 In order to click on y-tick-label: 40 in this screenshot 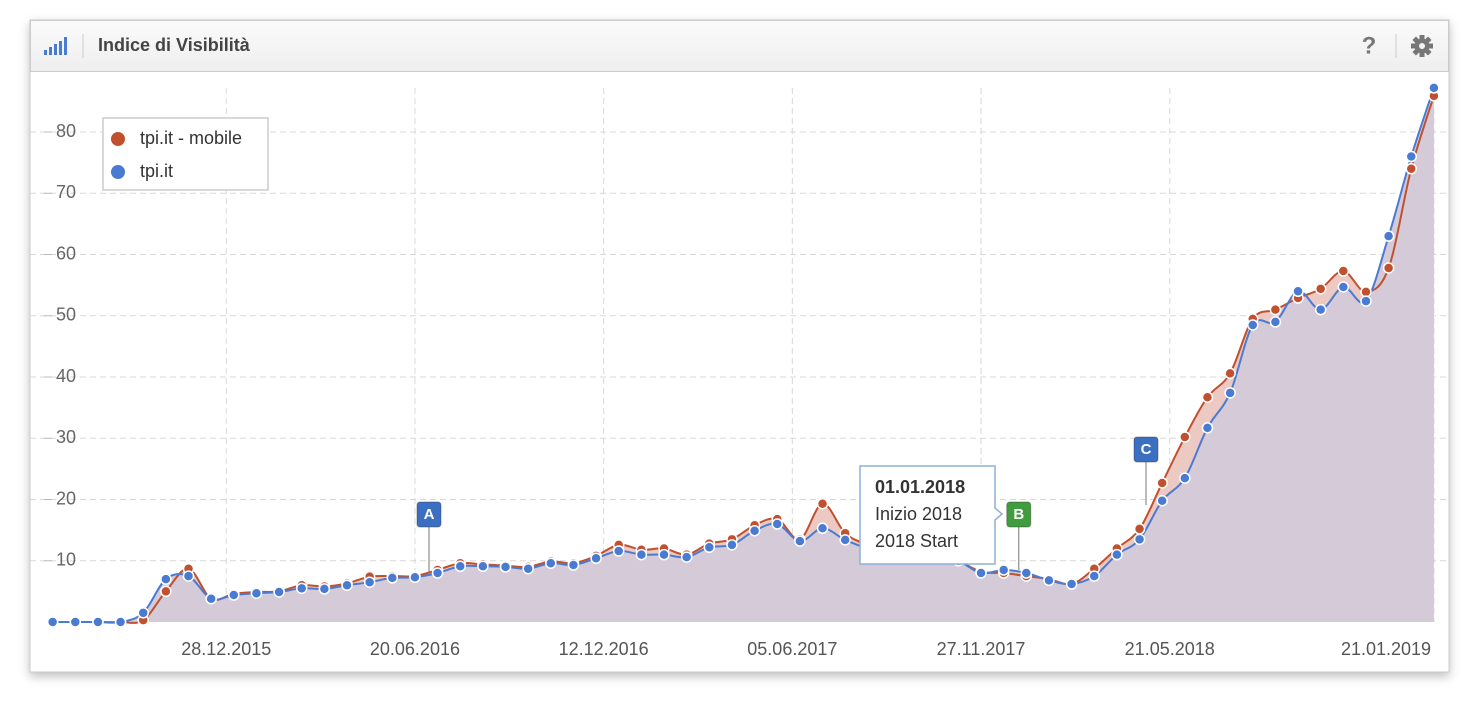, I will do `click(66, 376)`.